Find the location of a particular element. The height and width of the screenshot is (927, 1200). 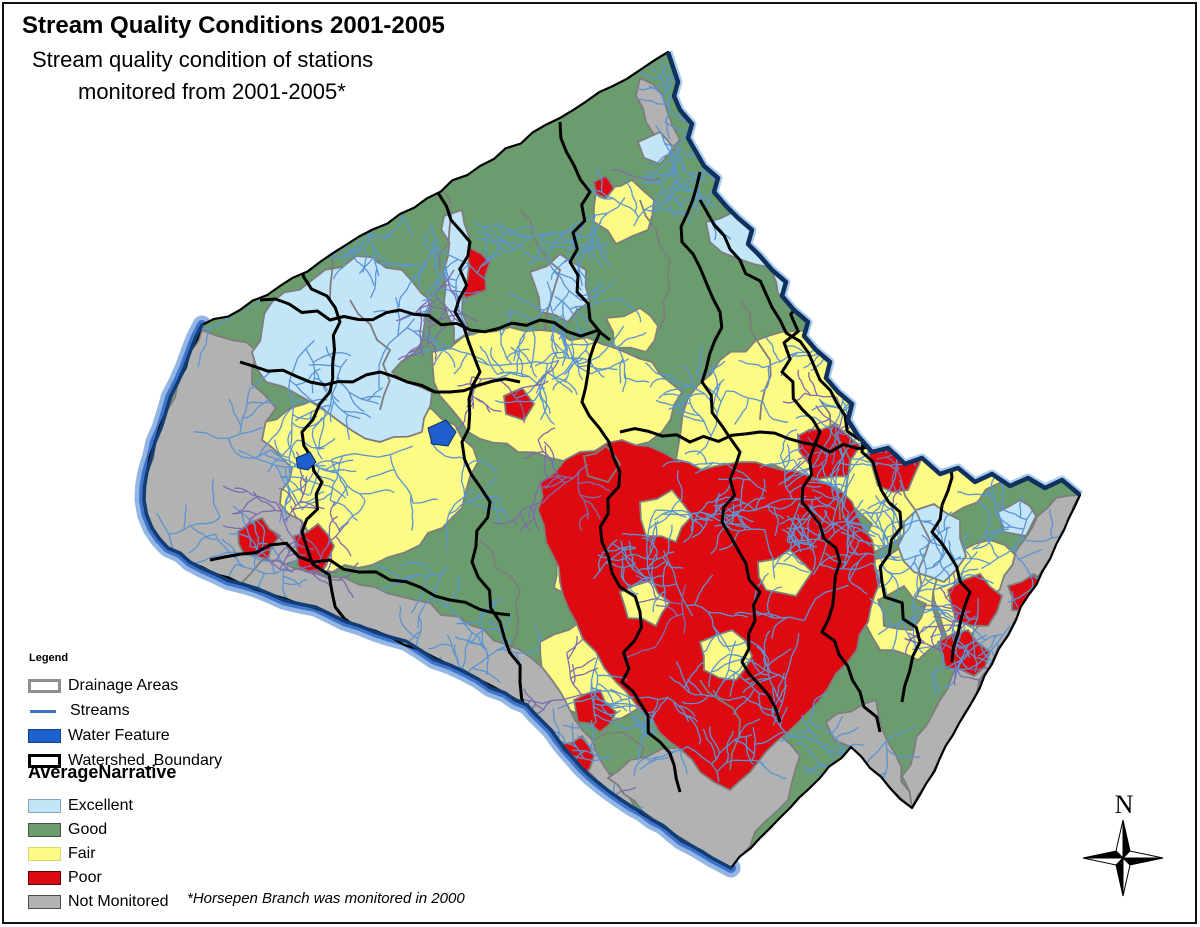

legend-class-not-monitored: Not Monitored is located at coordinates (98, 902).